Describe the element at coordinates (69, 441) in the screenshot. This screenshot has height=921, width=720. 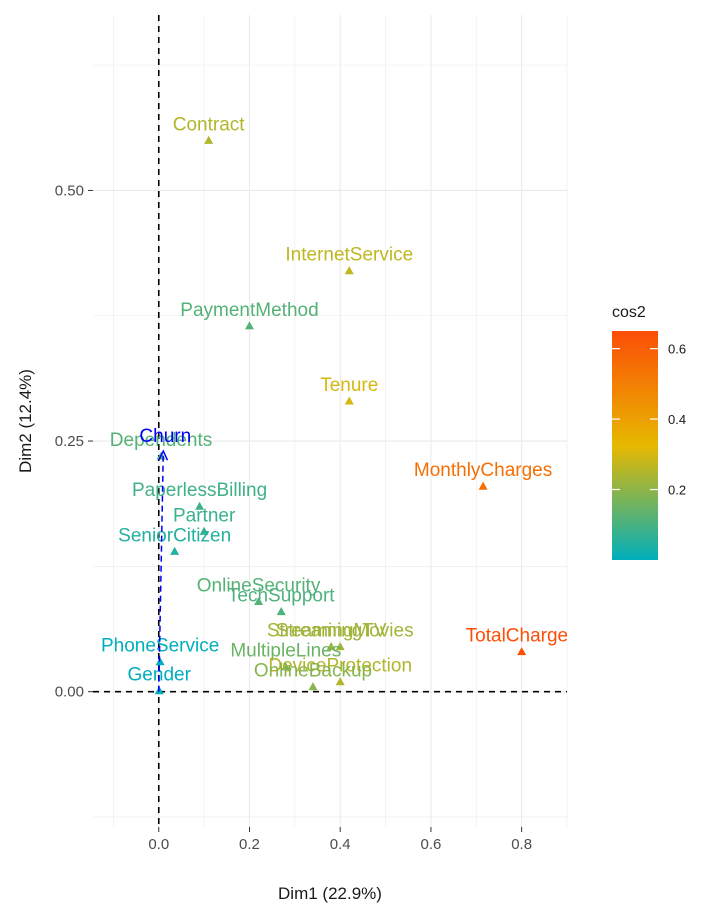
I see `y-tick-label: 0.25` at that location.